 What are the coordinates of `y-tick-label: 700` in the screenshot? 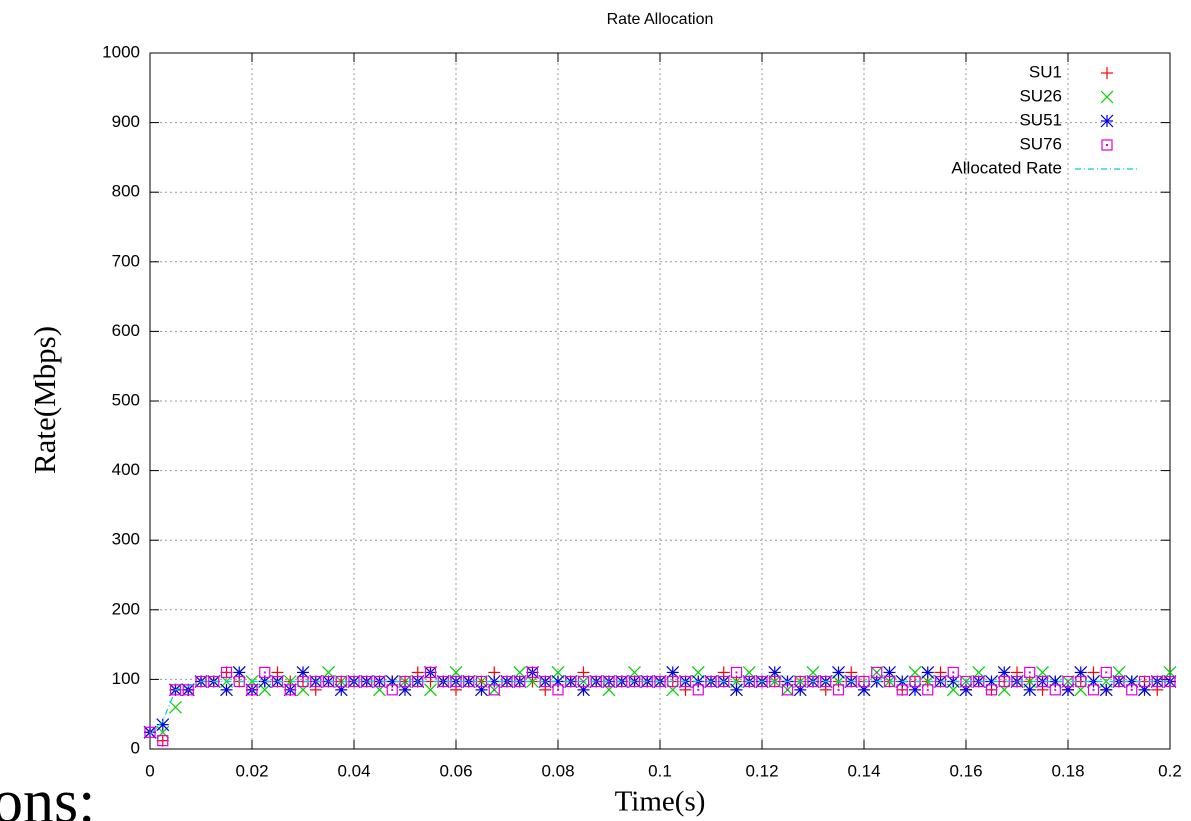 It's located at (126, 260).